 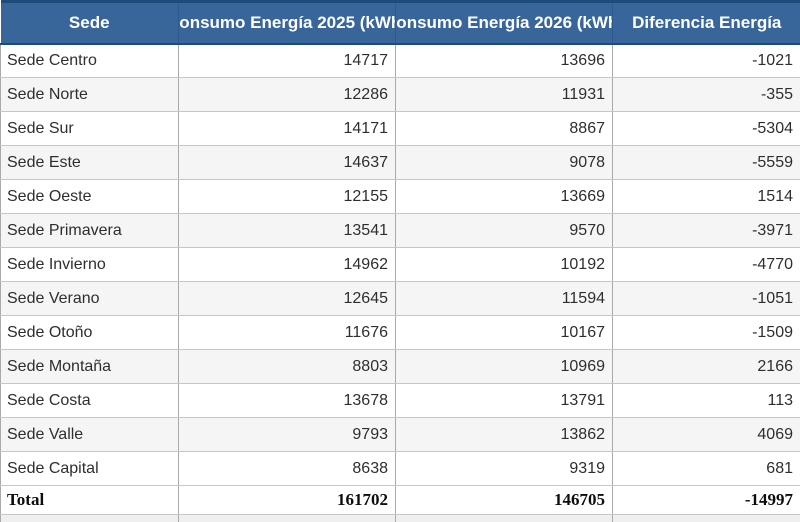 I want to click on clipped-bottom-row, so click(x=400, y=518).